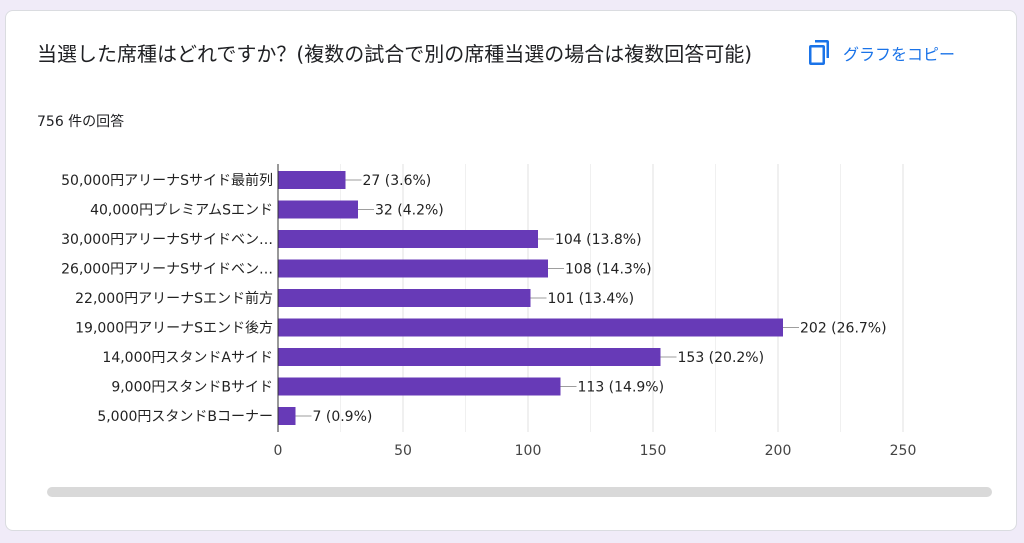 This screenshot has height=543, width=1024. What do you see at coordinates (181, 211) in the screenshot?
I see `category-label: 40,000円プレミアムSエンド` at bounding box center [181, 211].